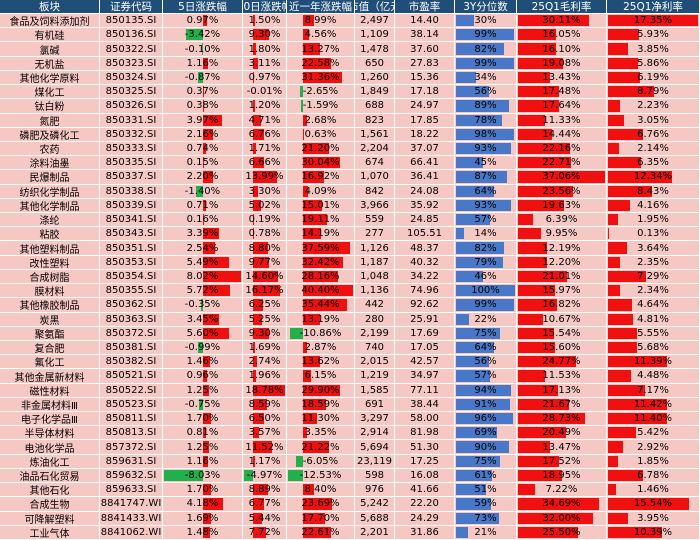 This screenshot has width=700, height=540. I want to click on cell-text: 3.97%, so click(202, 120).